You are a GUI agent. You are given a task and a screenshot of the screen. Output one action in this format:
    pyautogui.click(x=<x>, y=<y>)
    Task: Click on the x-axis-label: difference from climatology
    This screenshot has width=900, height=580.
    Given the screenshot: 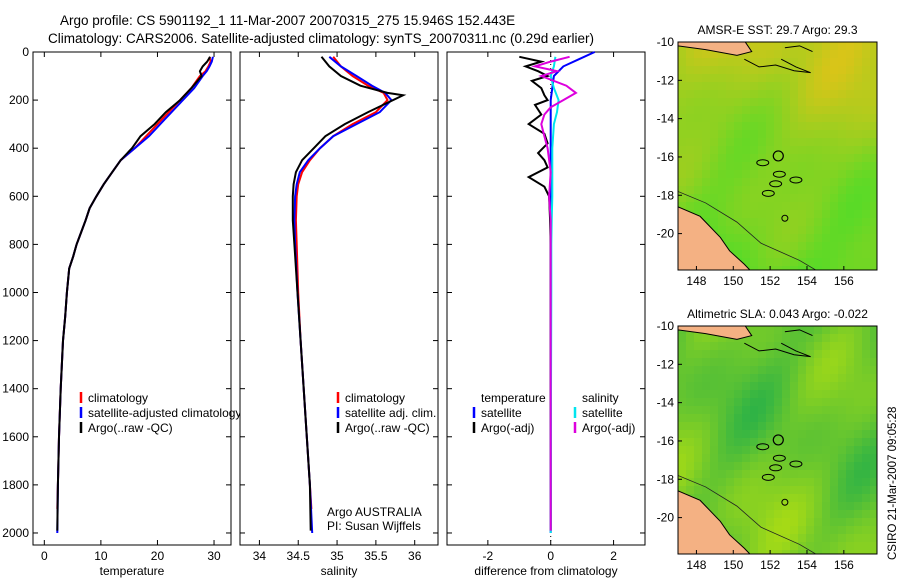 What is the action you would take?
    pyautogui.click(x=545, y=571)
    